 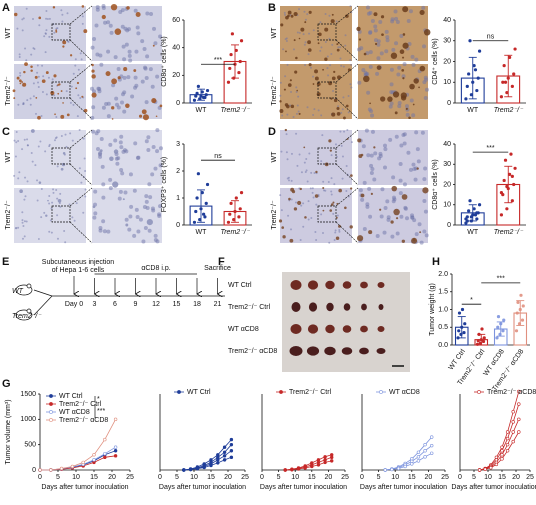 What do you see at coordinates (51, 396) in the screenshot?
I see `legend-marker` at bounding box center [51, 396].